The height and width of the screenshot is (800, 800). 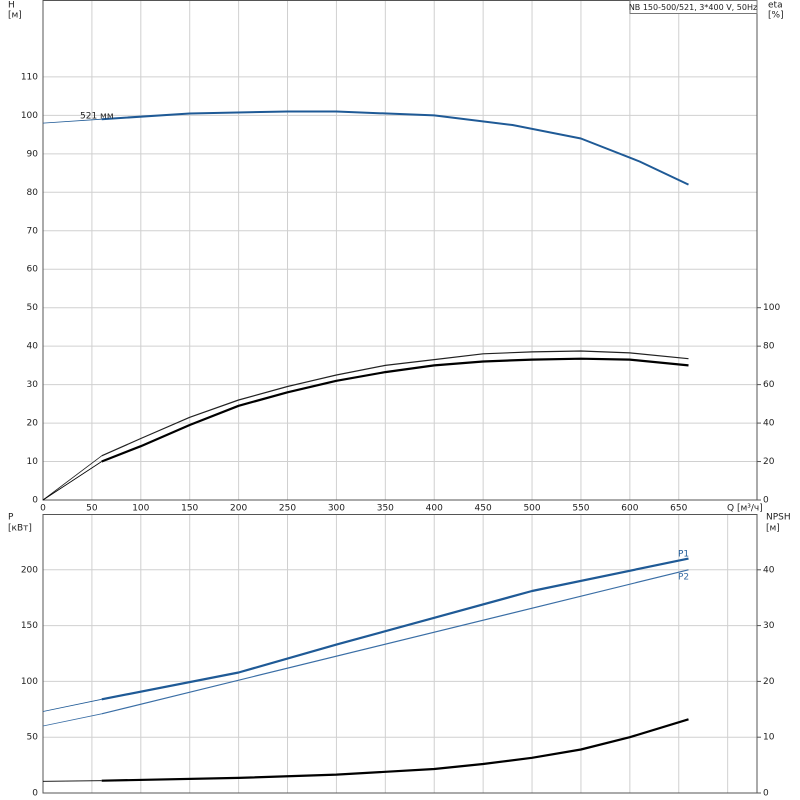 What do you see at coordinates (776, 16) in the screenshot?
I see `y2-axis-unit: [%]` at bounding box center [776, 16].